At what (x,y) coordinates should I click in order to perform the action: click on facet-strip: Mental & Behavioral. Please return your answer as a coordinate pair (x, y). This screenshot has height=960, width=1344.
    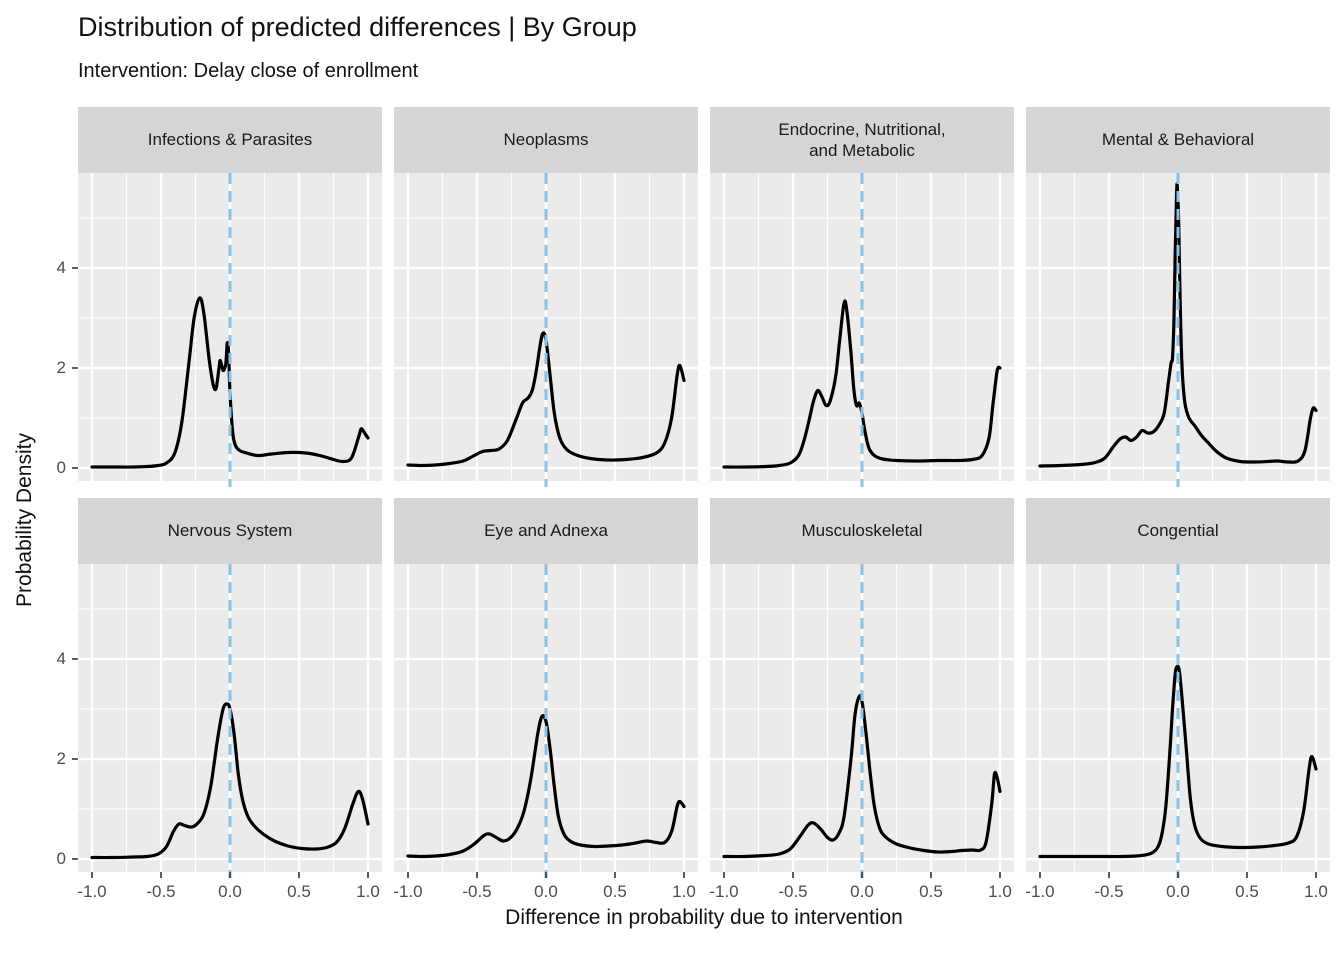
    Looking at the image, I should click on (1178, 140).